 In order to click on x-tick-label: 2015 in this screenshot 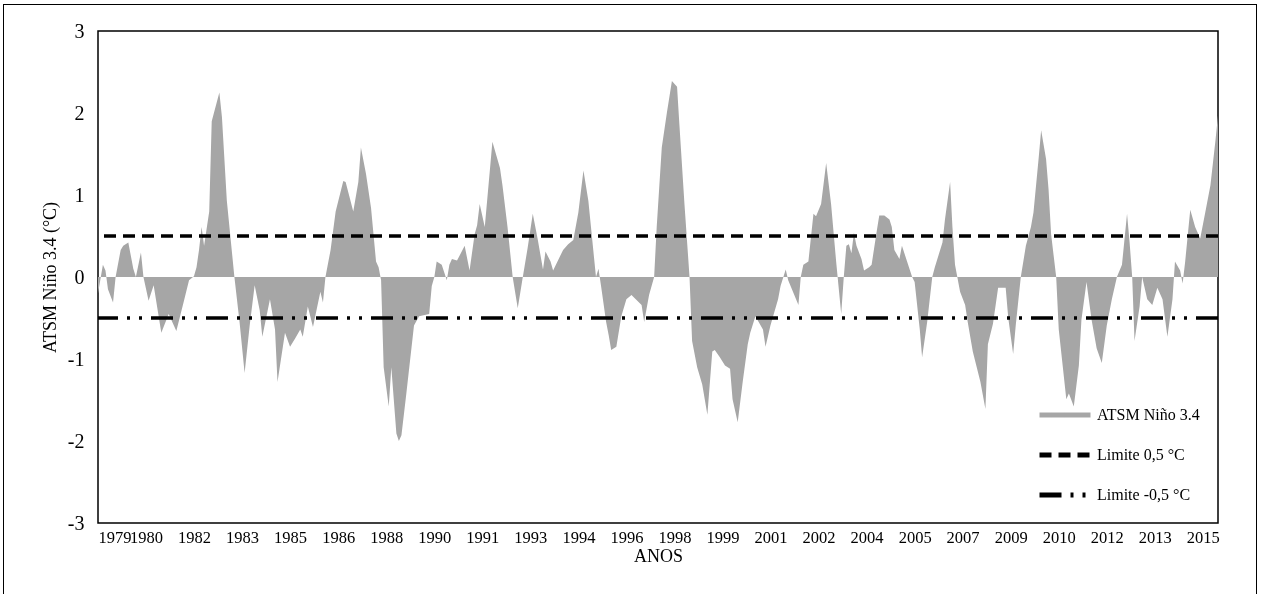, I will do `click(1203, 537)`.